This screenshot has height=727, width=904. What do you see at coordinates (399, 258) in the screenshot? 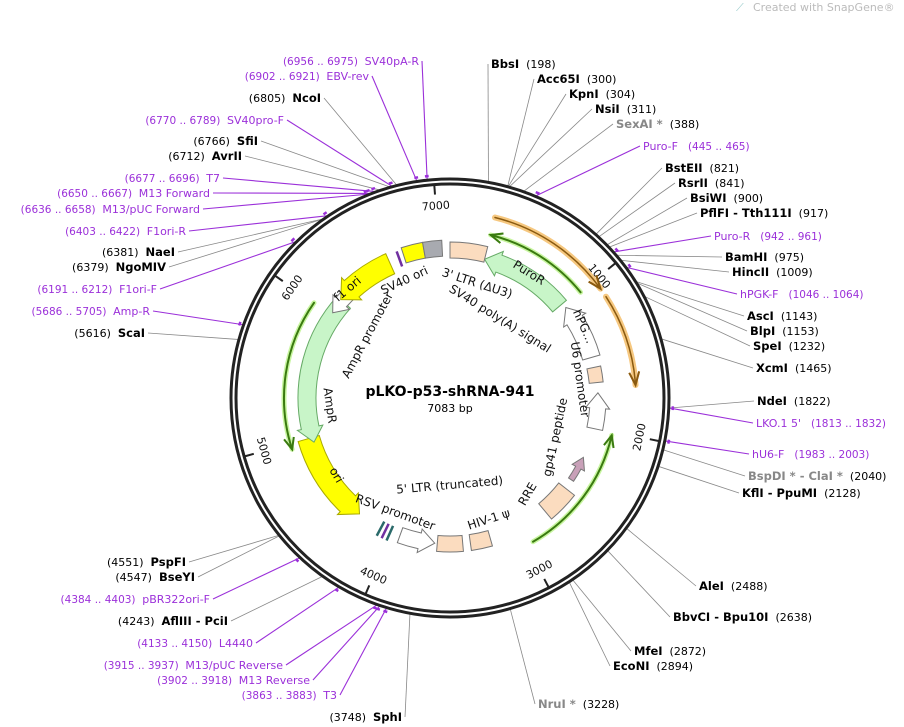
I see `misc-feature-stripe` at bounding box center [399, 258].